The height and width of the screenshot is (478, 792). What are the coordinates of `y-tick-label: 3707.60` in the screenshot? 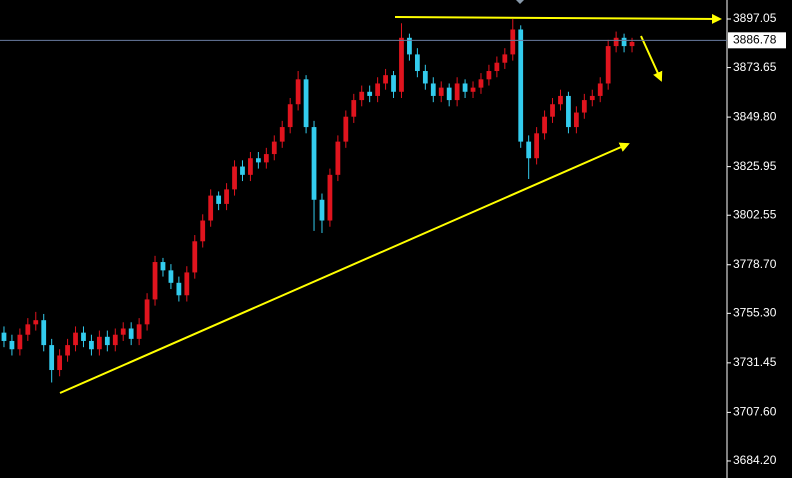 It's located at (755, 412).